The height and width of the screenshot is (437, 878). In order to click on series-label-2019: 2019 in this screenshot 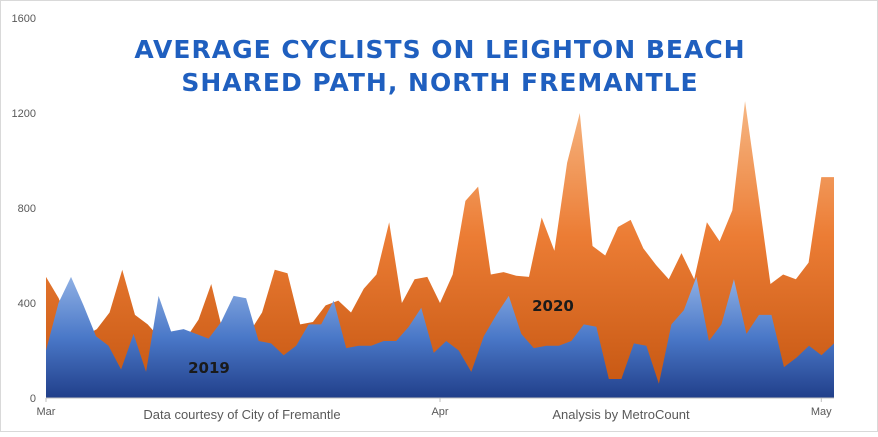, I will do `click(209, 368)`.